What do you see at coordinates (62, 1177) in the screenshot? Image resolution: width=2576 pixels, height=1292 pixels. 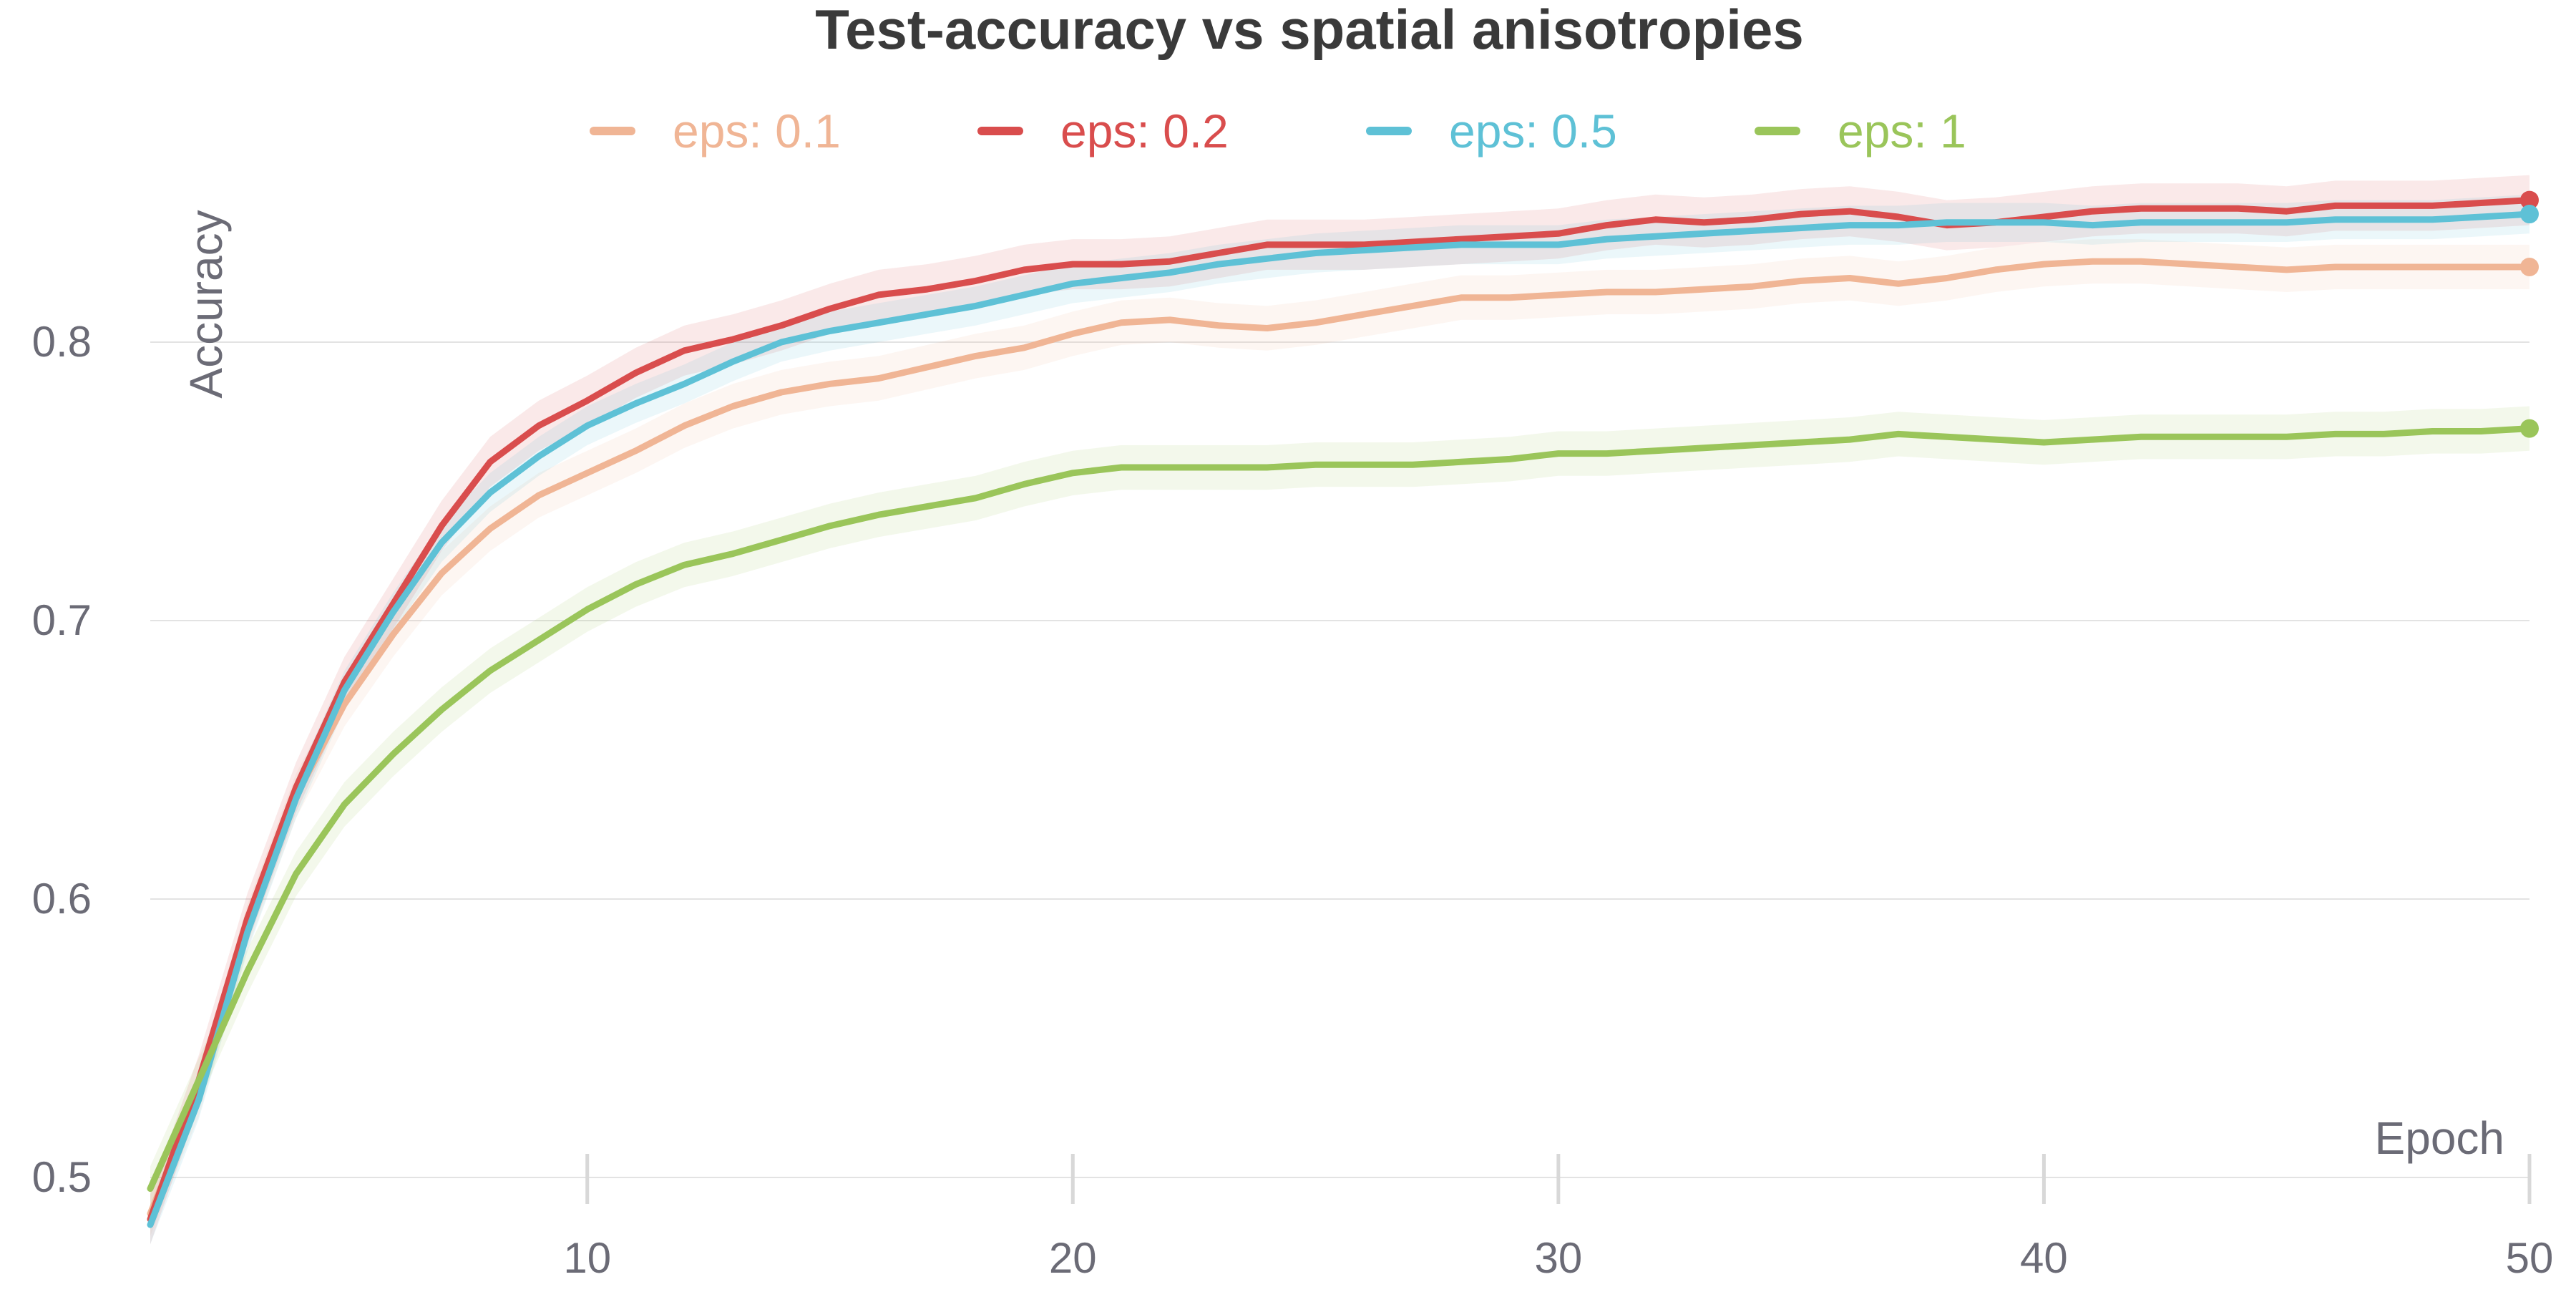 I see `y-tick-label: 0.5` at bounding box center [62, 1177].